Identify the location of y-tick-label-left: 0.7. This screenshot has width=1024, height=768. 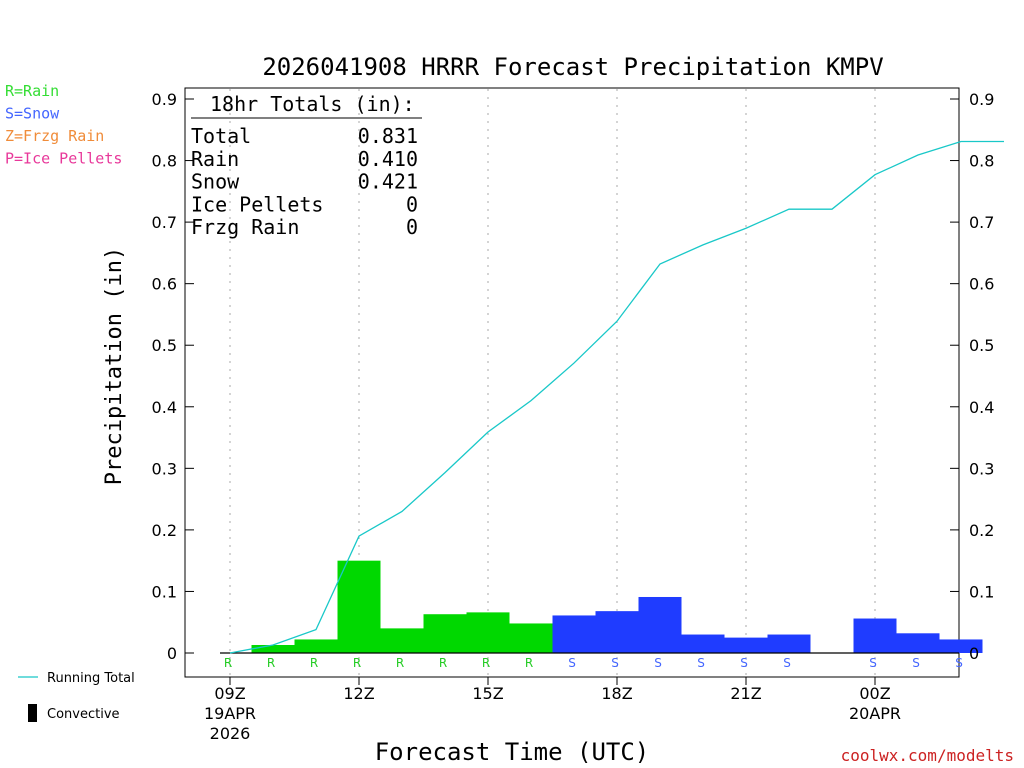
(164, 222).